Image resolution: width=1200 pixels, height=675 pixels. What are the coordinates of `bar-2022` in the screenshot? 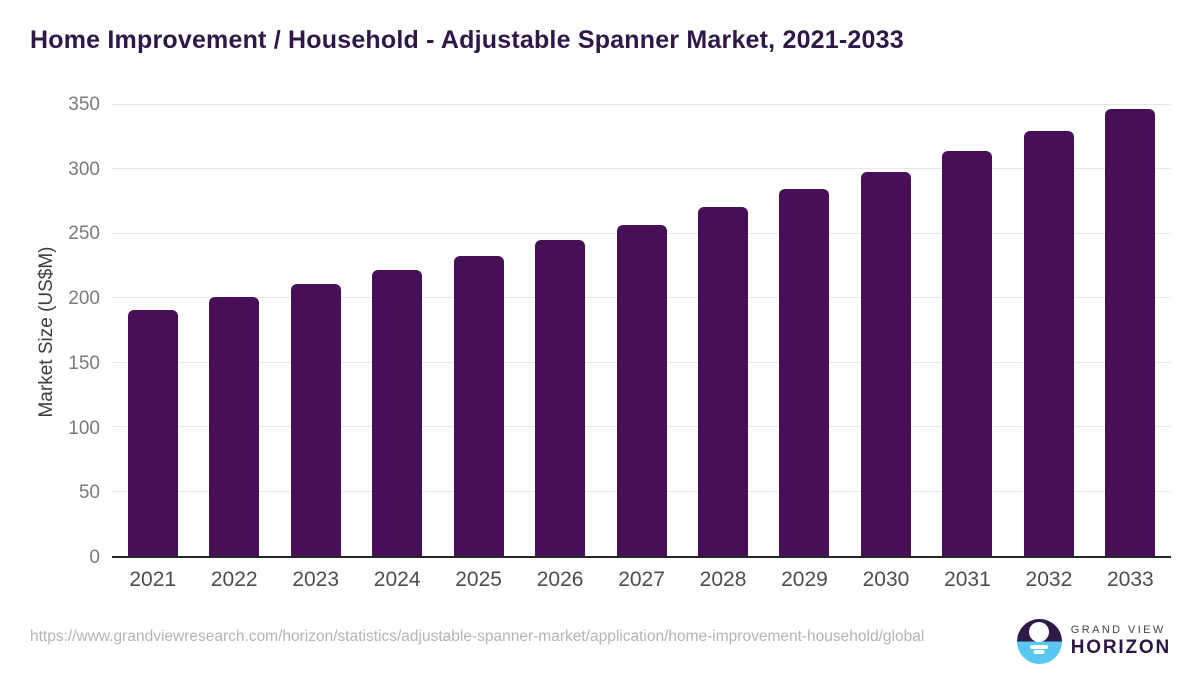 It's located at (234, 426).